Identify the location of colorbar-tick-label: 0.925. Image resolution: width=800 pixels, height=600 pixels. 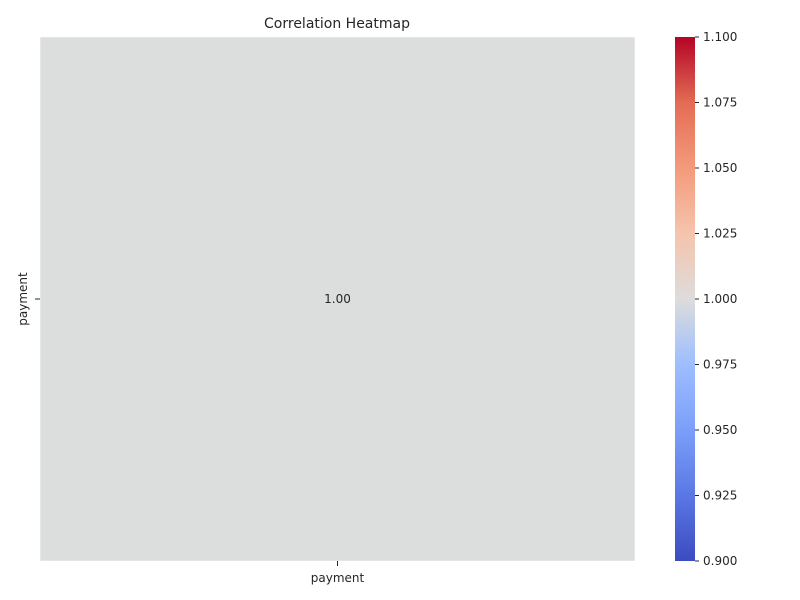
(720, 496).